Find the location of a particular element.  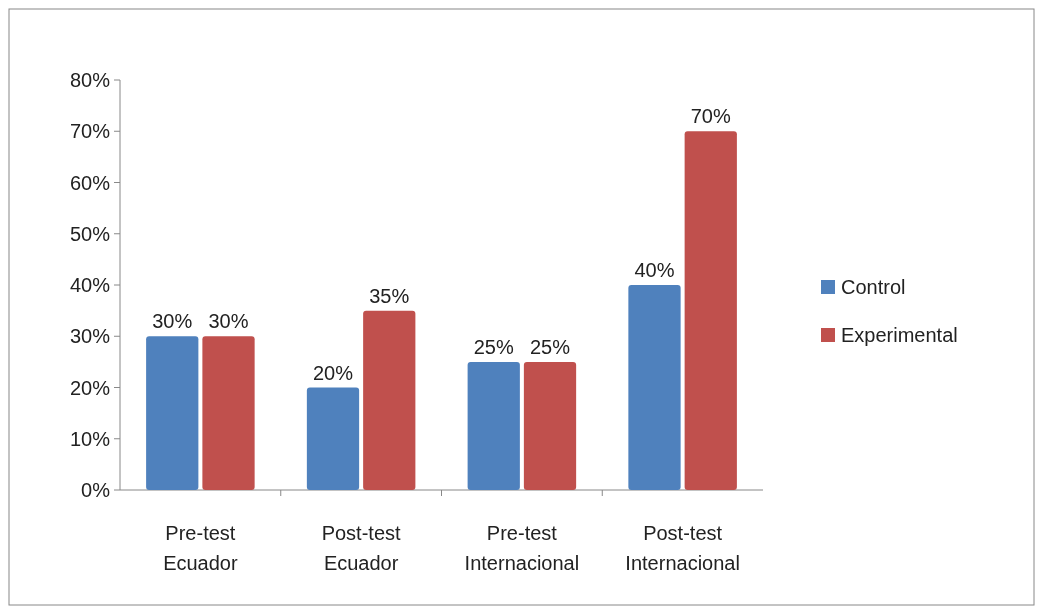

x-tick-label: Pre-test Internacional is located at coordinates (522, 548).